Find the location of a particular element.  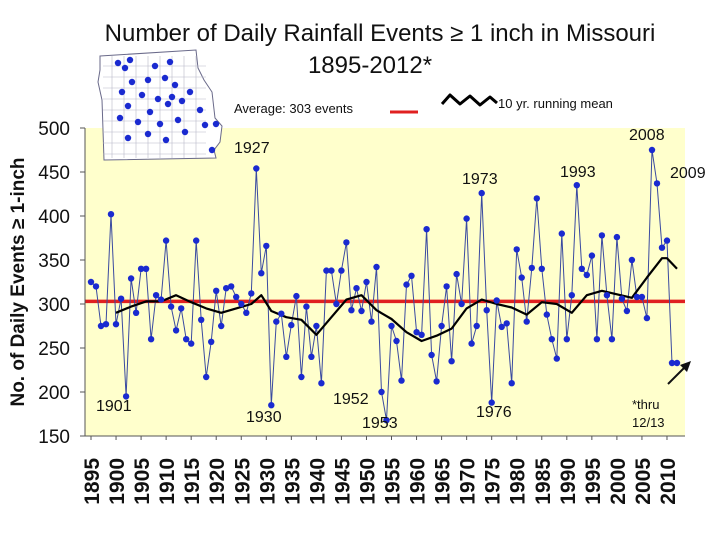

x-tick-label: 1960 is located at coordinates (418, 481).